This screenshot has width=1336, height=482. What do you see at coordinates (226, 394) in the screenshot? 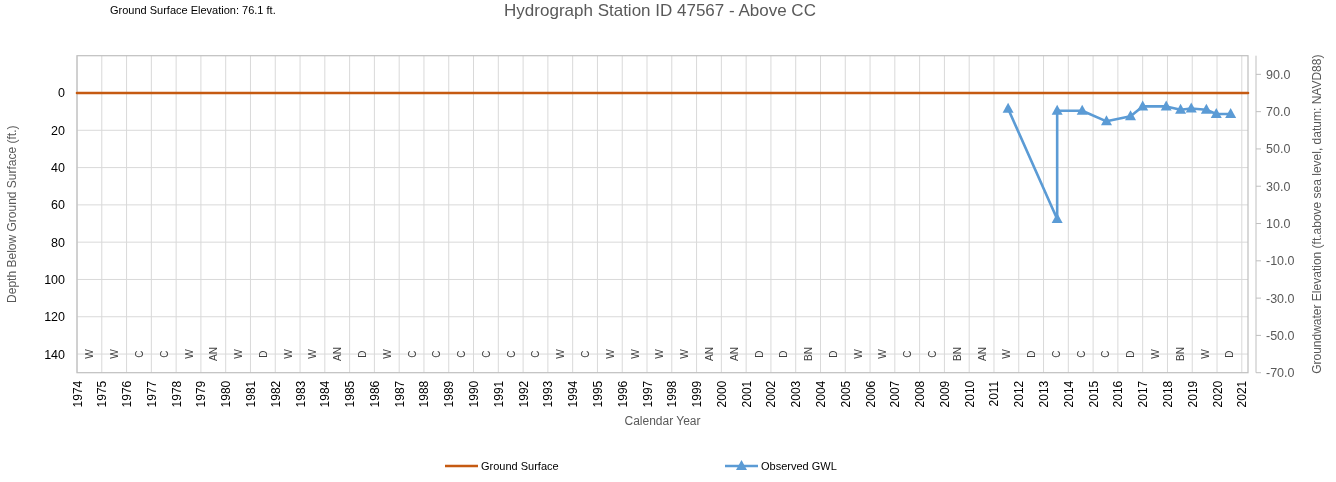
I see `x-tick-label: 1980` at bounding box center [226, 394].